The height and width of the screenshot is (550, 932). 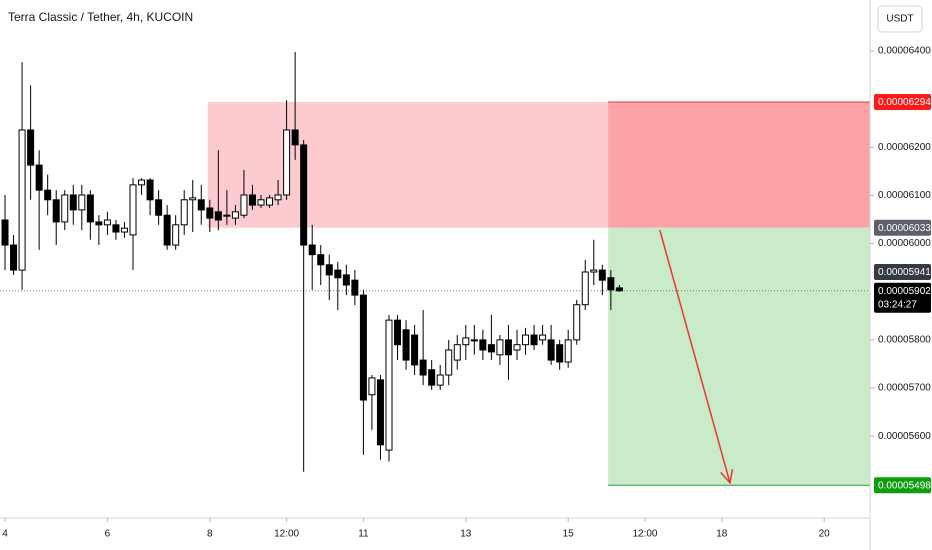 I want to click on price-tag-label: 0.00005498, so click(x=904, y=485).